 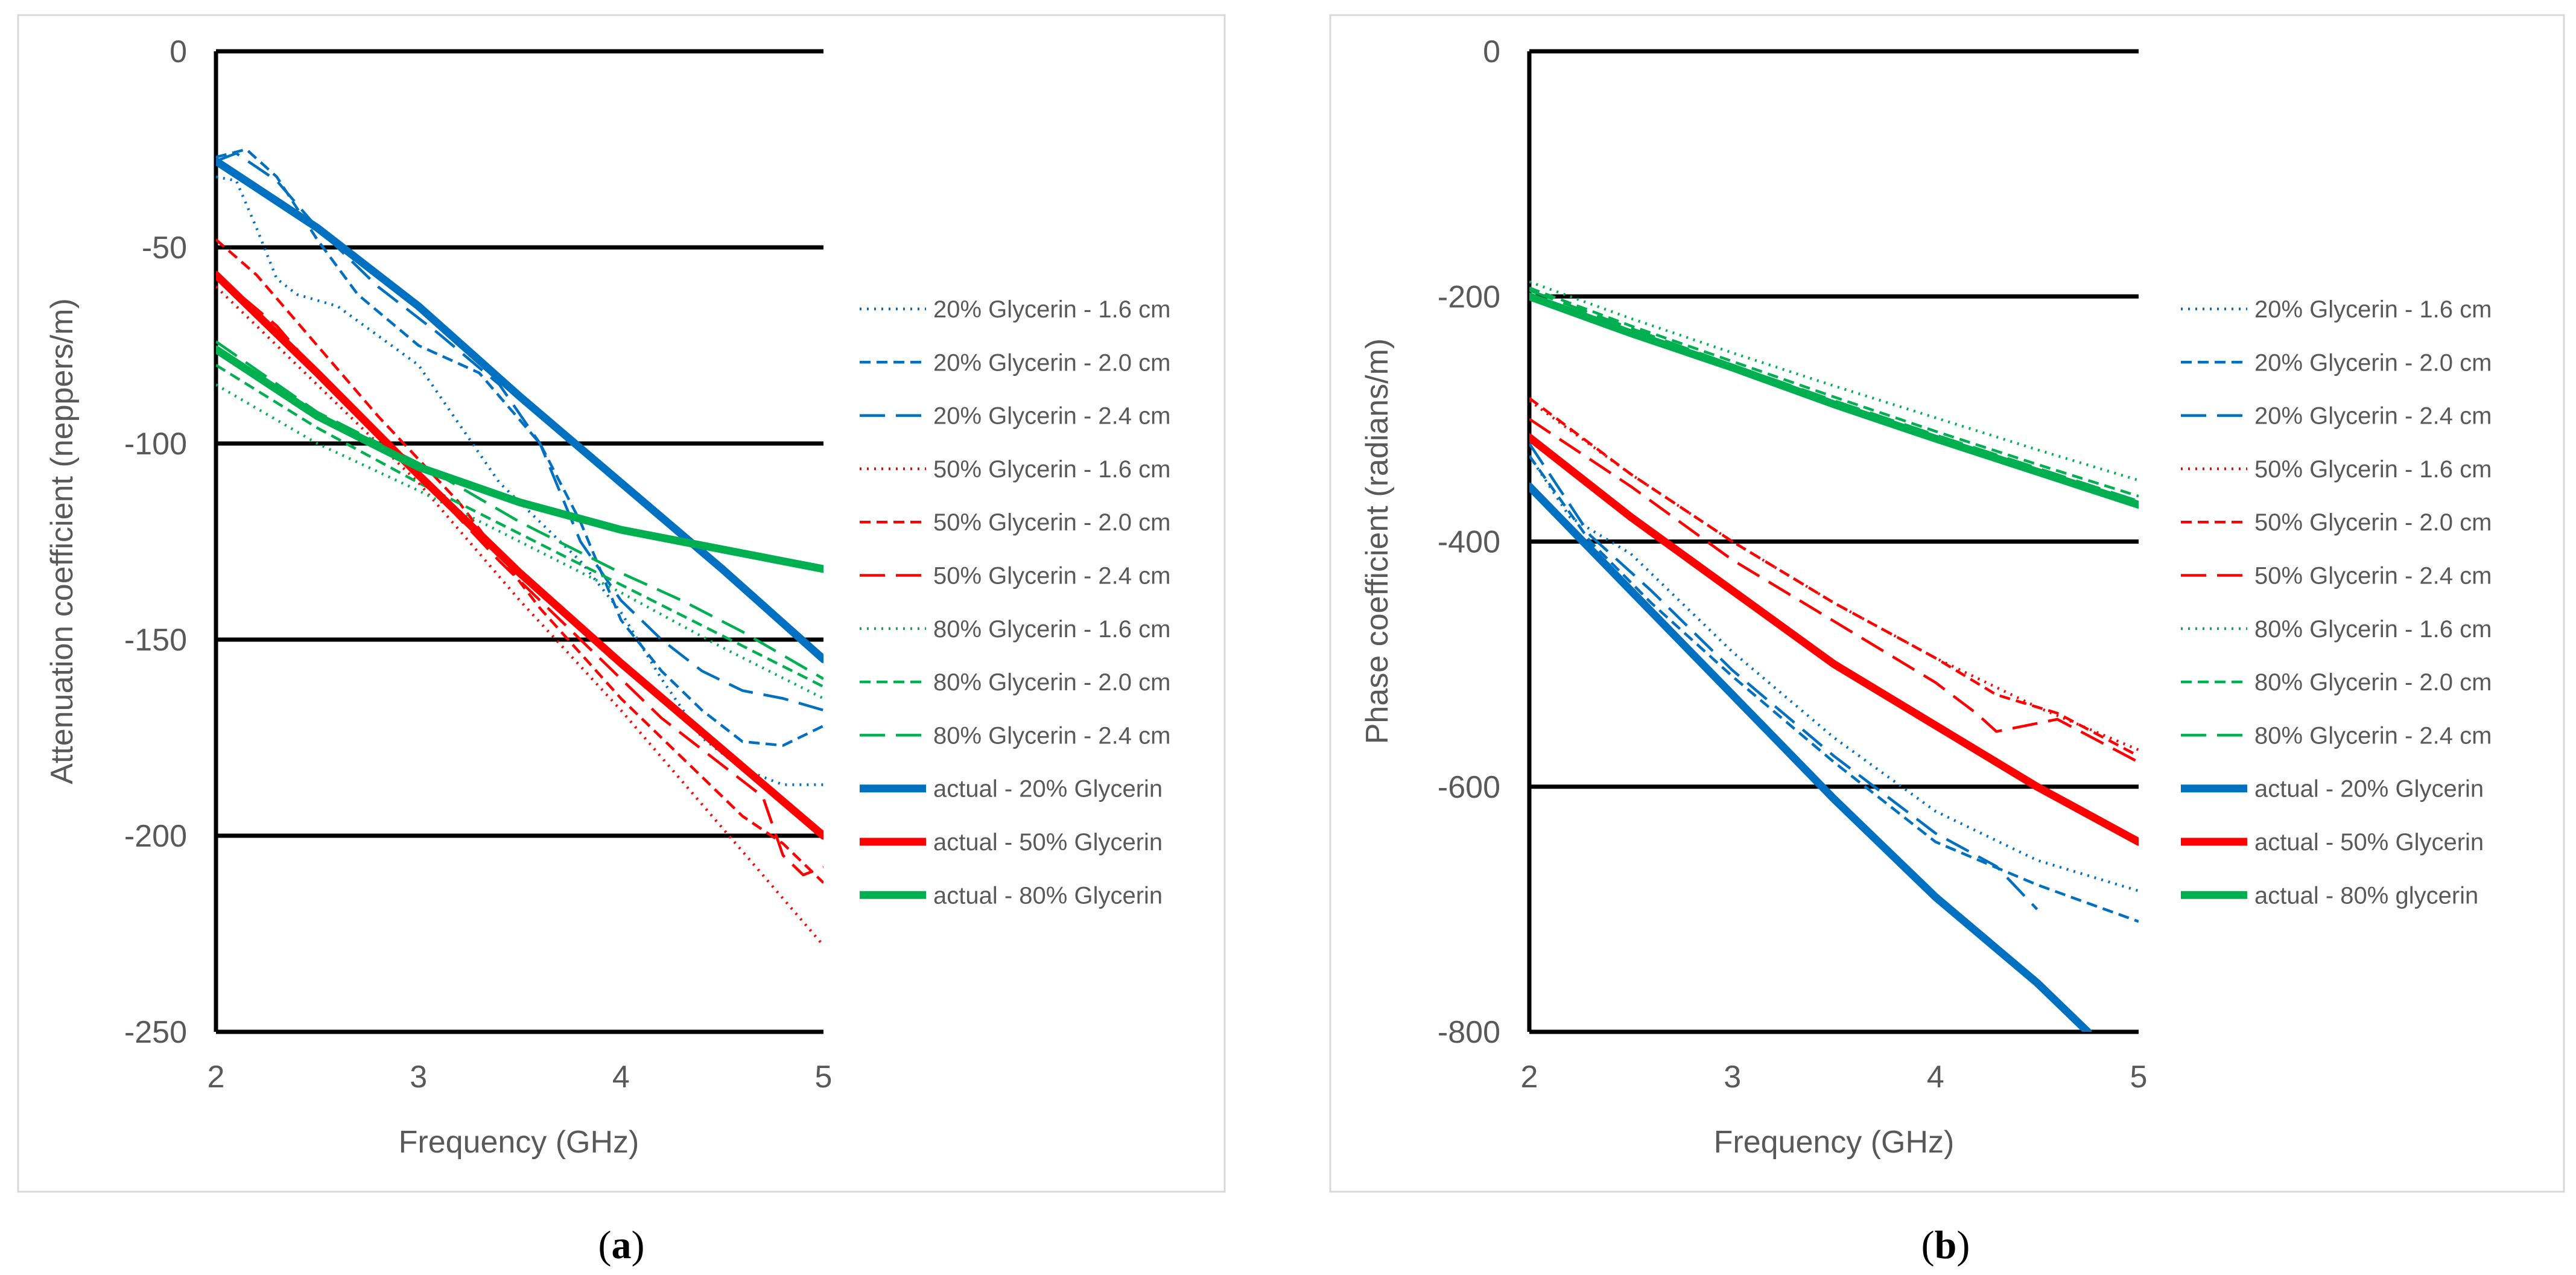 What do you see at coordinates (1048, 790) in the screenshot?
I see `chart-a-legend-label-actual-20-glycerin: actual - 20% Glycerin` at bounding box center [1048, 790].